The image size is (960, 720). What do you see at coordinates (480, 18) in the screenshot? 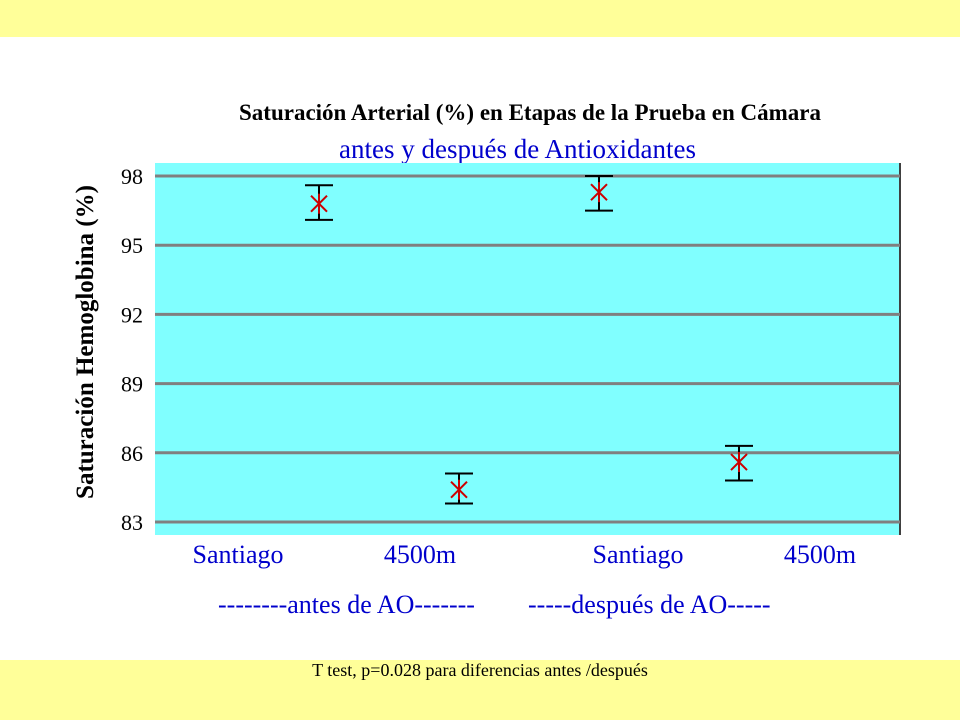
I see `top-band` at bounding box center [480, 18].